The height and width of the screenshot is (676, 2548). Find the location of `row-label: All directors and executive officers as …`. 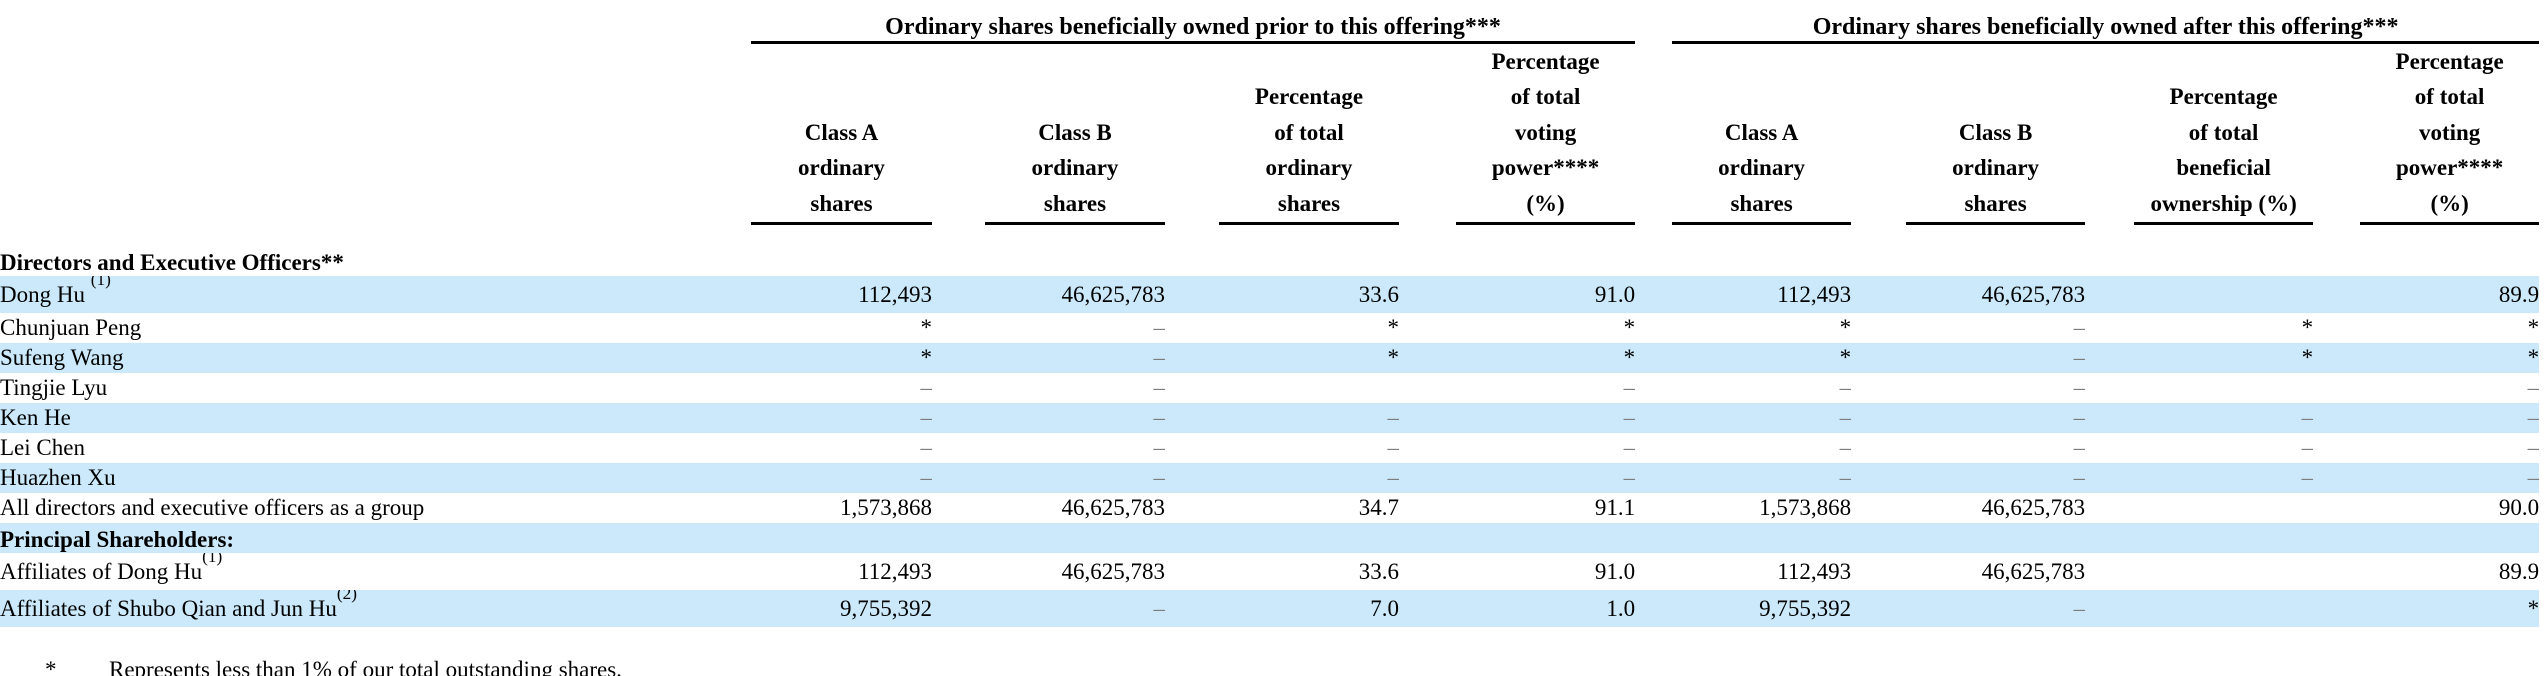

row-label: All directors and executive officers as … is located at coordinates (212, 508).